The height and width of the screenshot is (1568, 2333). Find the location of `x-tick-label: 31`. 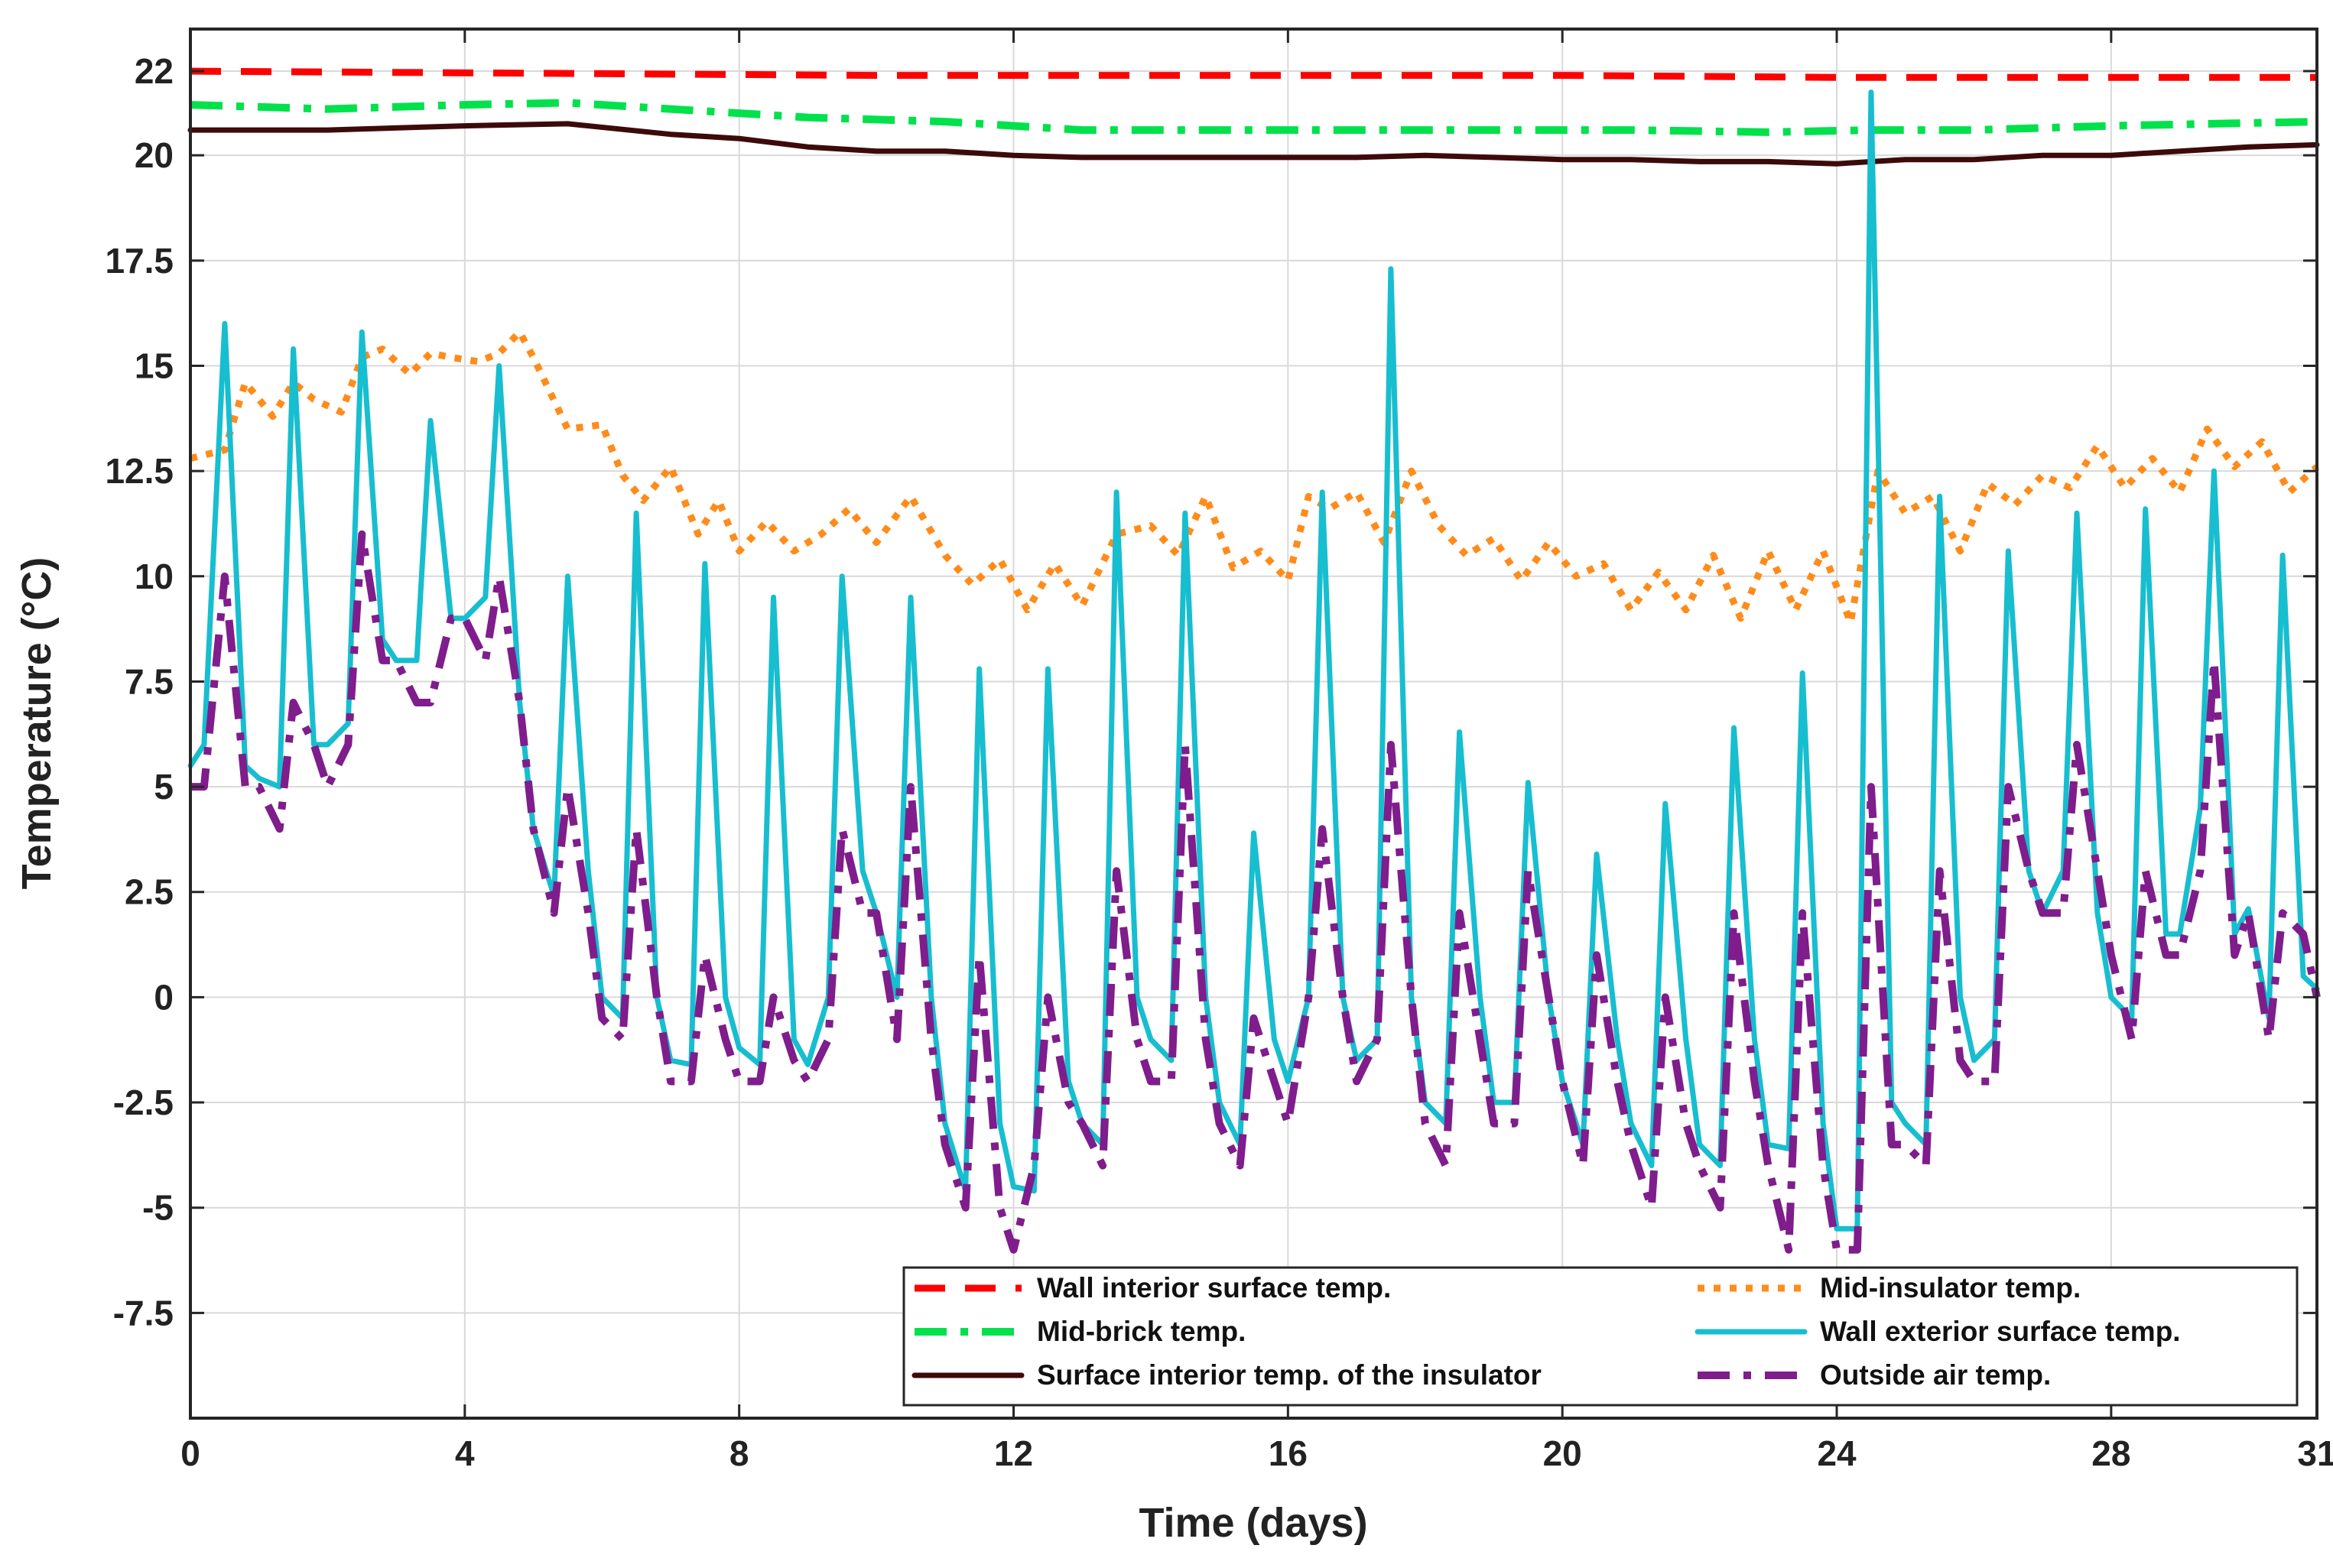

x-tick-label: 31 is located at coordinates (2315, 1453).